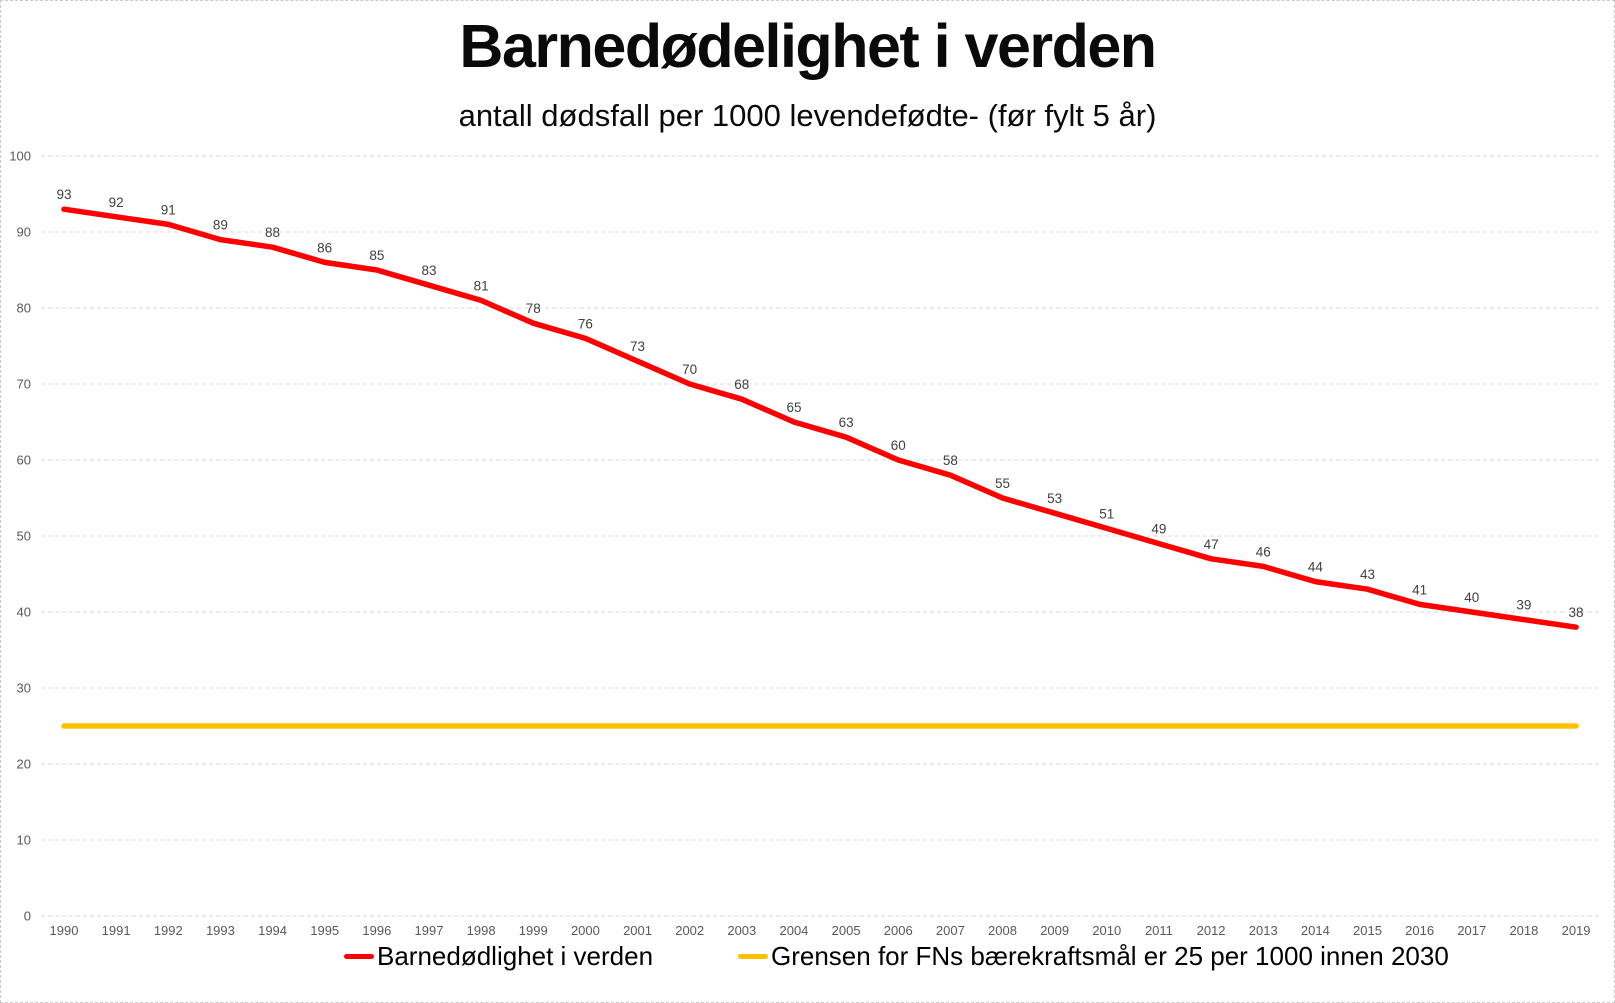 The width and height of the screenshot is (1615, 1003). Describe the element at coordinates (168, 209) in the screenshot. I see `data-label: 91` at that location.